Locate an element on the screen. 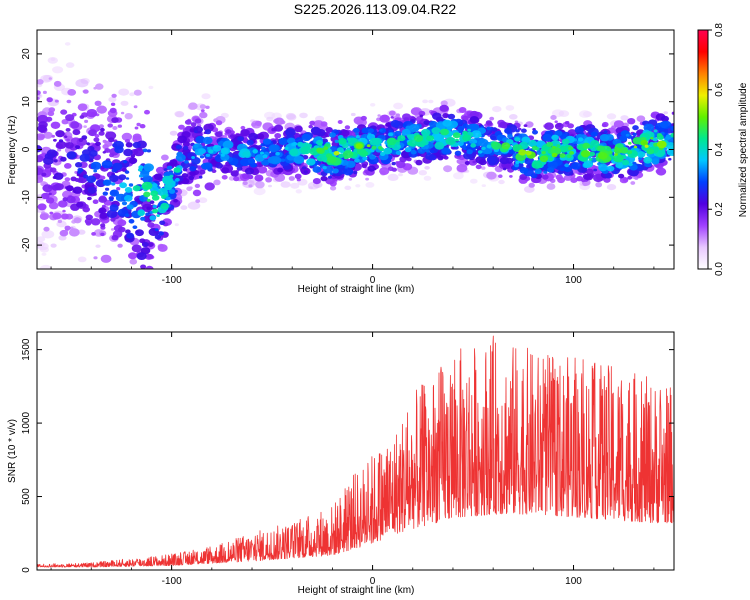 This screenshot has width=750, height=600. y-tick-label: 500 is located at coordinates (26, 496).